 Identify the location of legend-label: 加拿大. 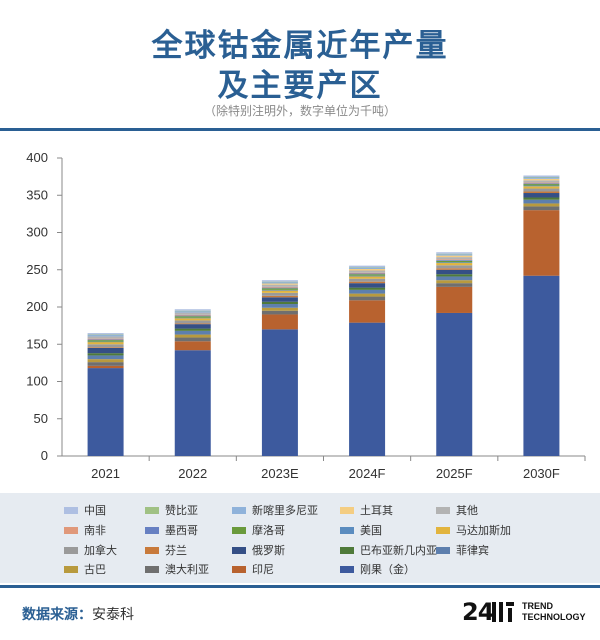
(100, 550).